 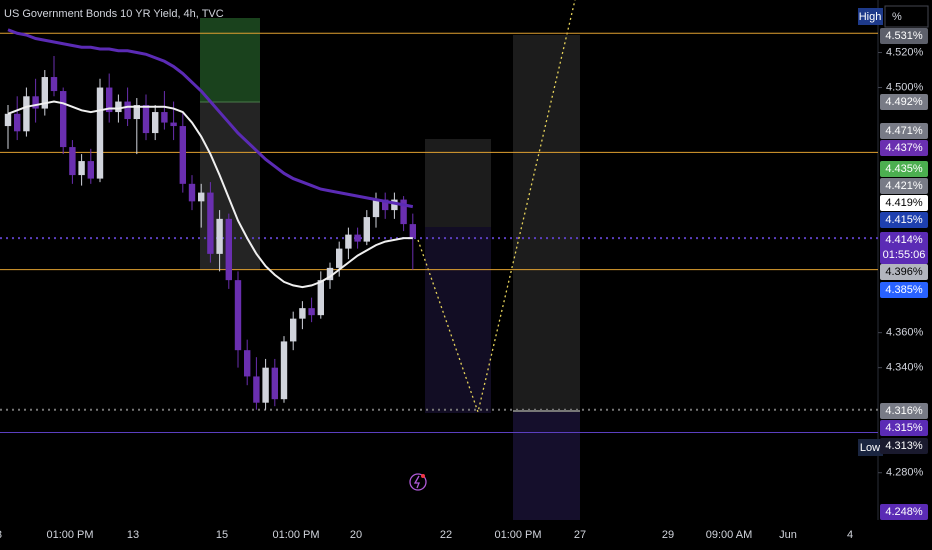 What do you see at coordinates (1, 535) in the screenshot?
I see `x-tick-label: 8` at bounding box center [1, 535].